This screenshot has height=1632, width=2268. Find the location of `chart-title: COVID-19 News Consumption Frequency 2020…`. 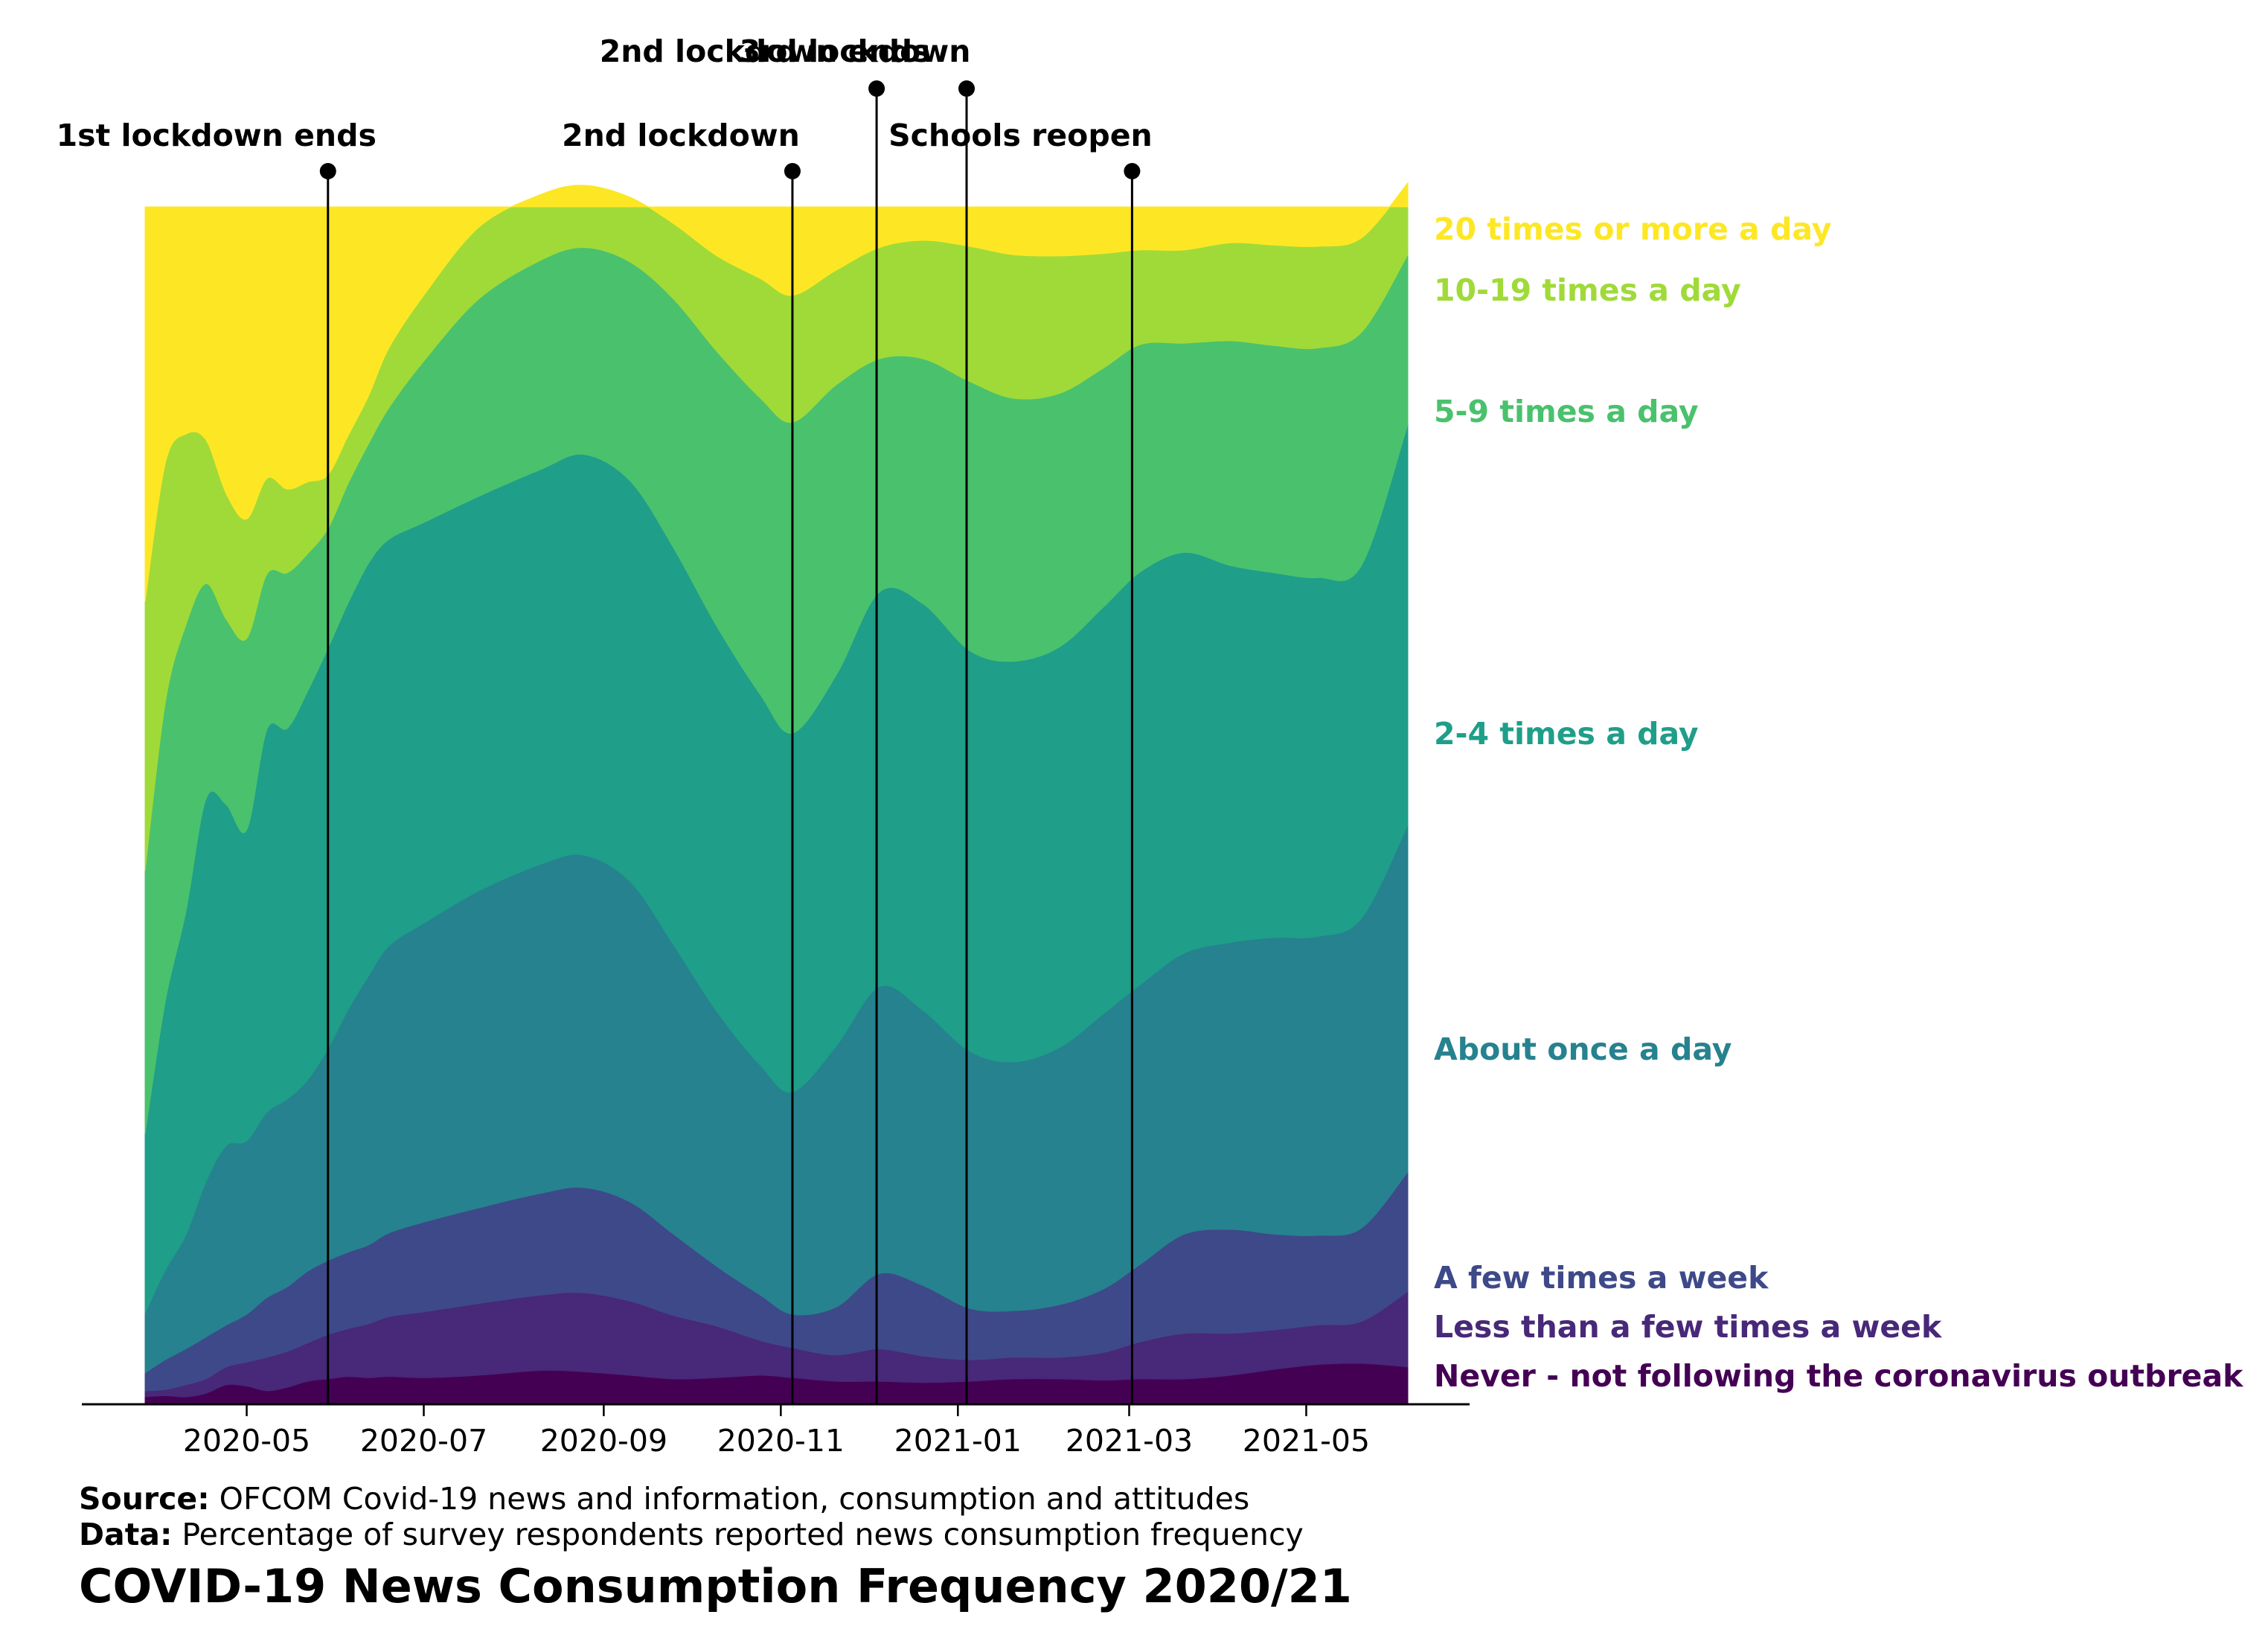

chart-title: COVID-19 News Consumption Frequency 2020… is located at coordinates (715, 1586).